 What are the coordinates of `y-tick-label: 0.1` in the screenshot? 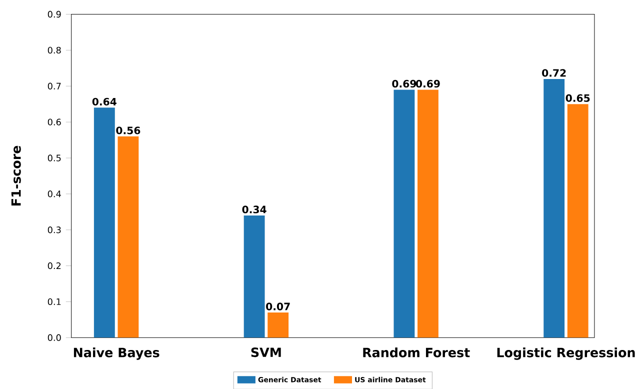 It's located at (54, 301).